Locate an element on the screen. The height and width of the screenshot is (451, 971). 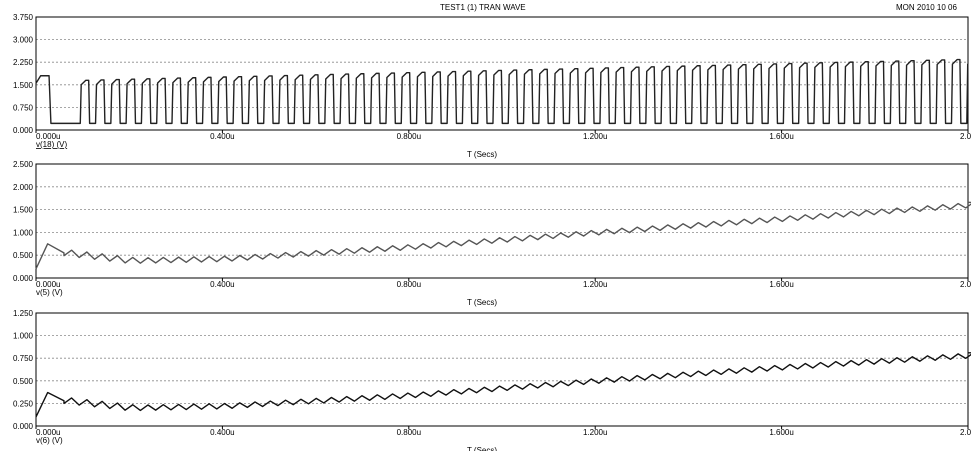
y-tick-label: 1.250 is located at coordinates (23, 313).